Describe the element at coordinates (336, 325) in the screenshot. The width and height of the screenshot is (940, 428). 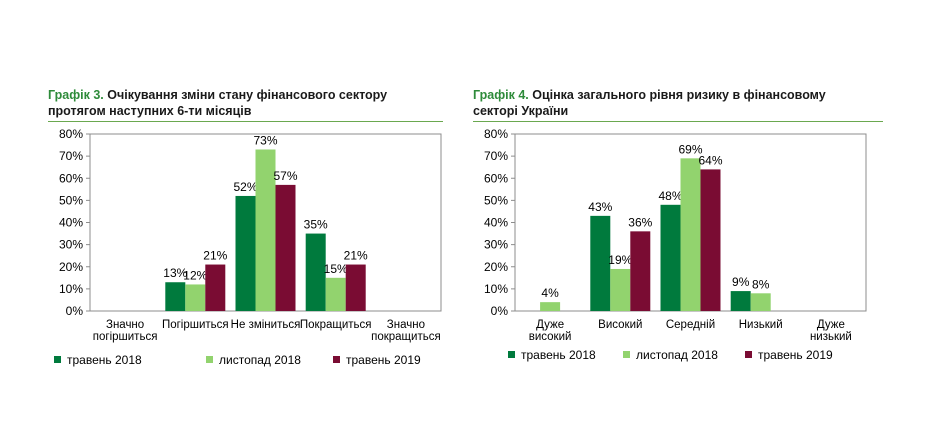
I see `x-tick-label: Покращиться` at that location.